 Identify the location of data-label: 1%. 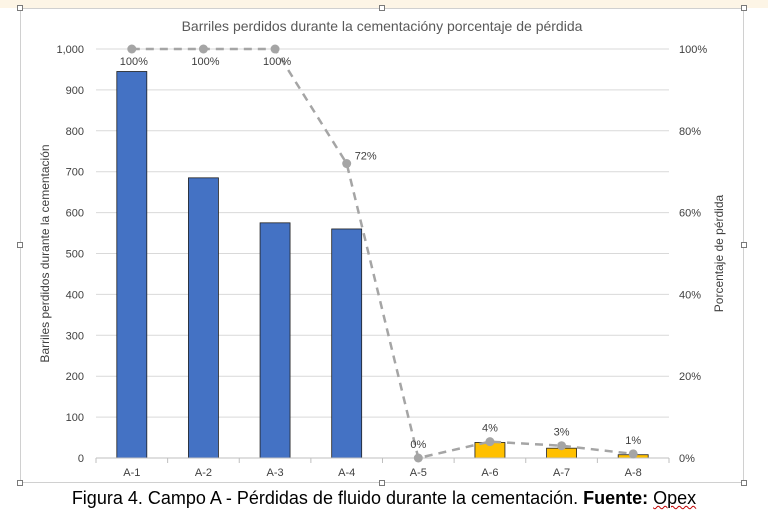
(633, 441).